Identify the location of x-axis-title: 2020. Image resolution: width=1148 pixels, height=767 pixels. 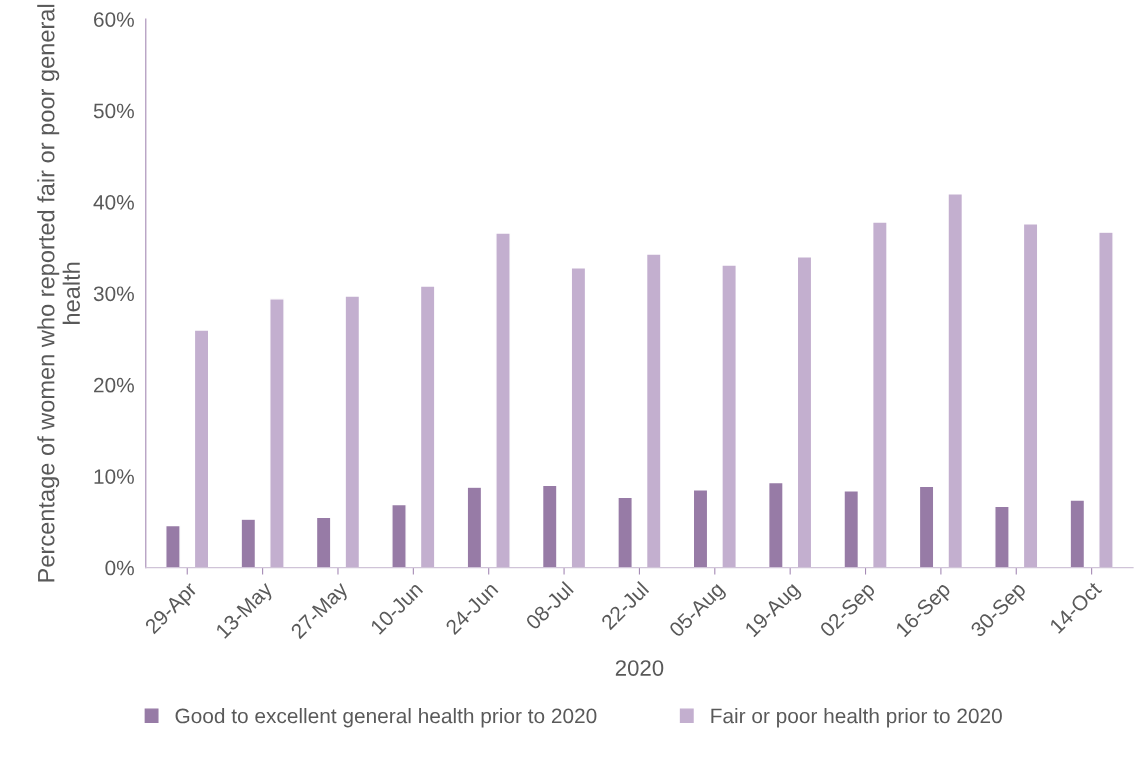
(639, 668).